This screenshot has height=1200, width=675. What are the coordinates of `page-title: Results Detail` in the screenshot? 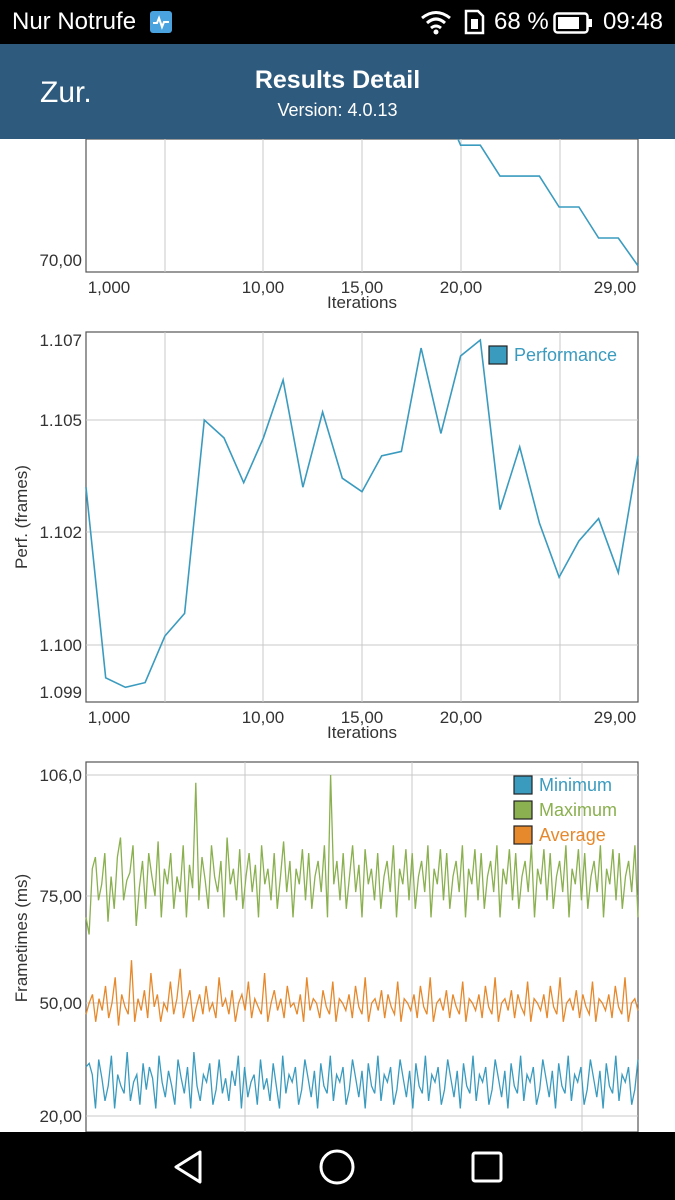 It's located at (337, 80).